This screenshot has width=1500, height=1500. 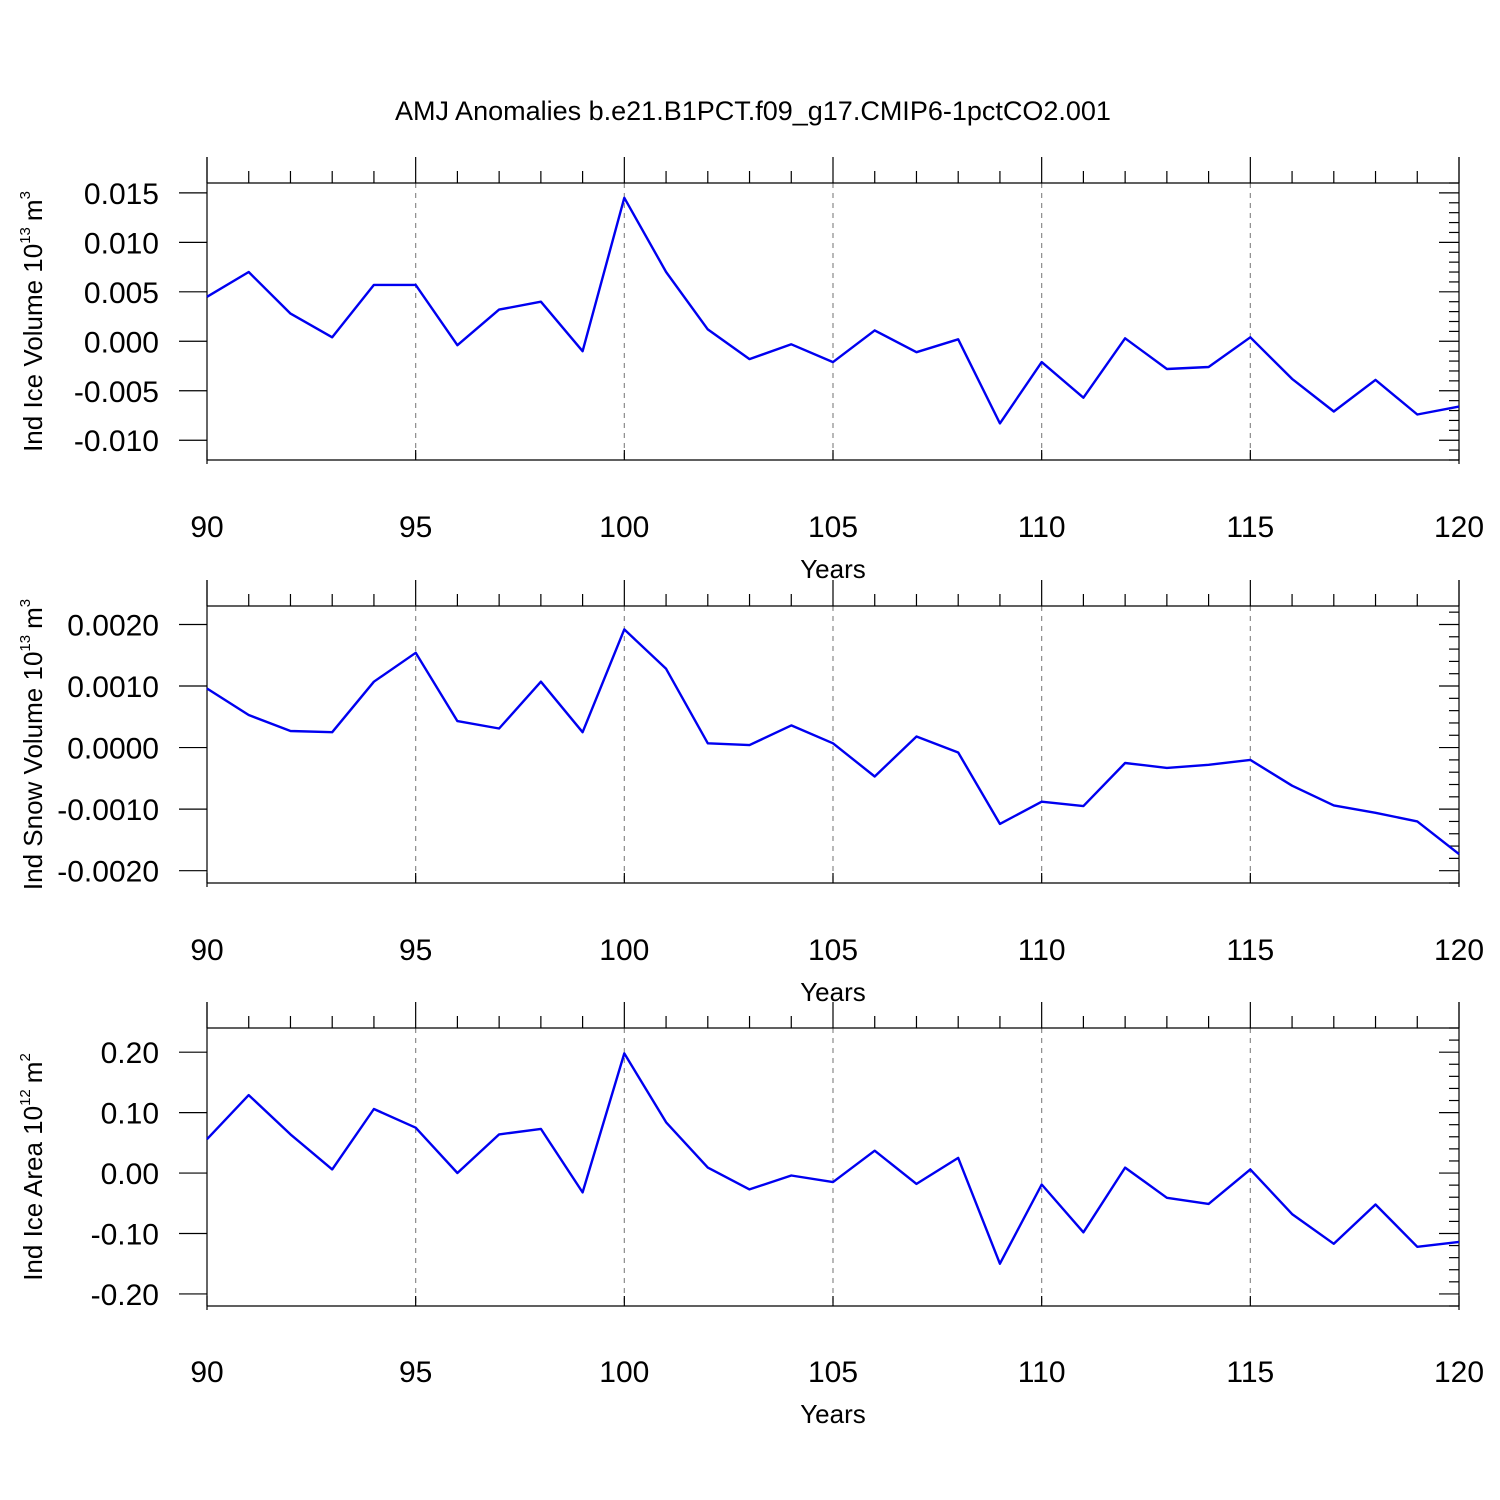 What do you see at coordinates (130, 1174) in the screenshot?
I see `y-tick-label: 0.00` at bounding box center [130, 1174].